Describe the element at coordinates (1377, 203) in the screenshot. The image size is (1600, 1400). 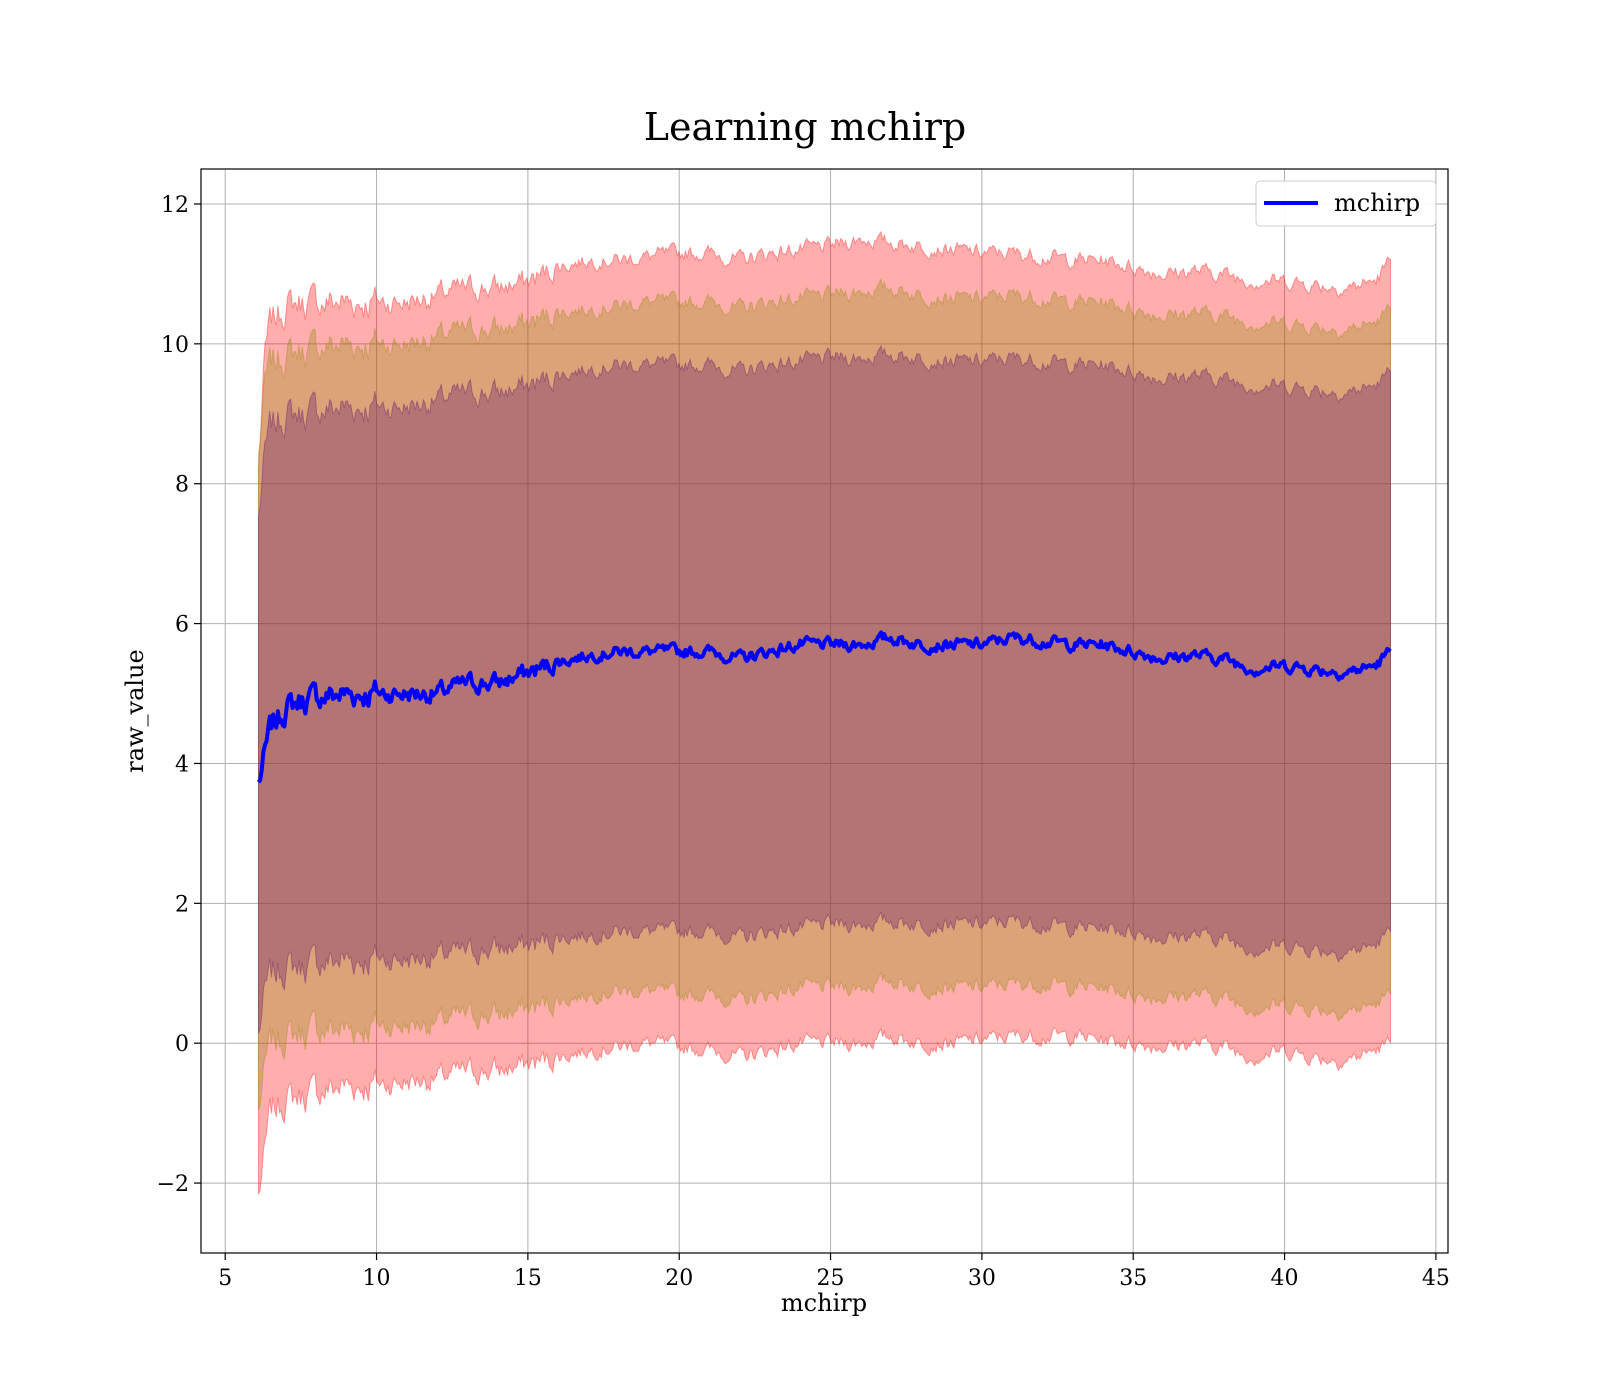
I see `legend-label-mchirp: mchirp` at that location.